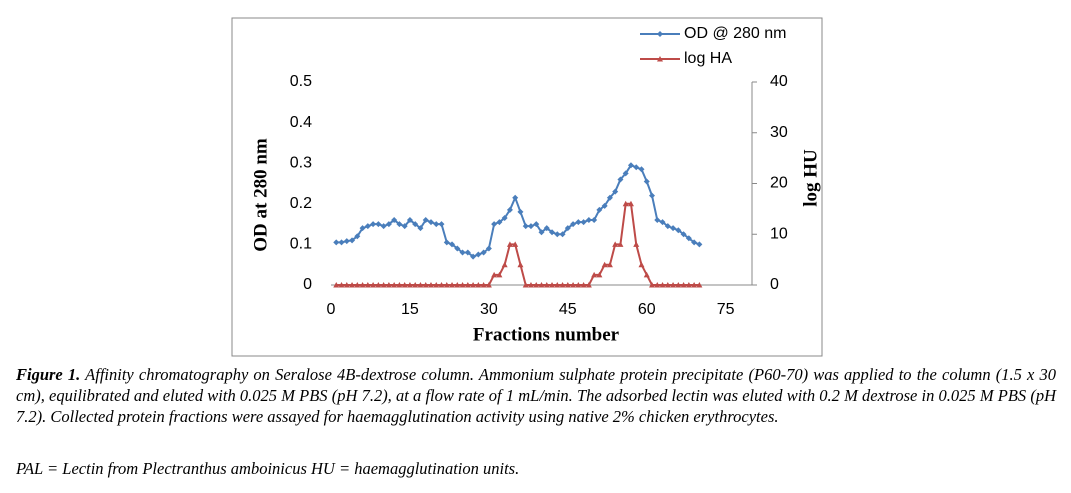  What do you see at coordinates (410, 309) in the screenshot?
I see `x-tick-label: 15` at bounding box center [410, 309].